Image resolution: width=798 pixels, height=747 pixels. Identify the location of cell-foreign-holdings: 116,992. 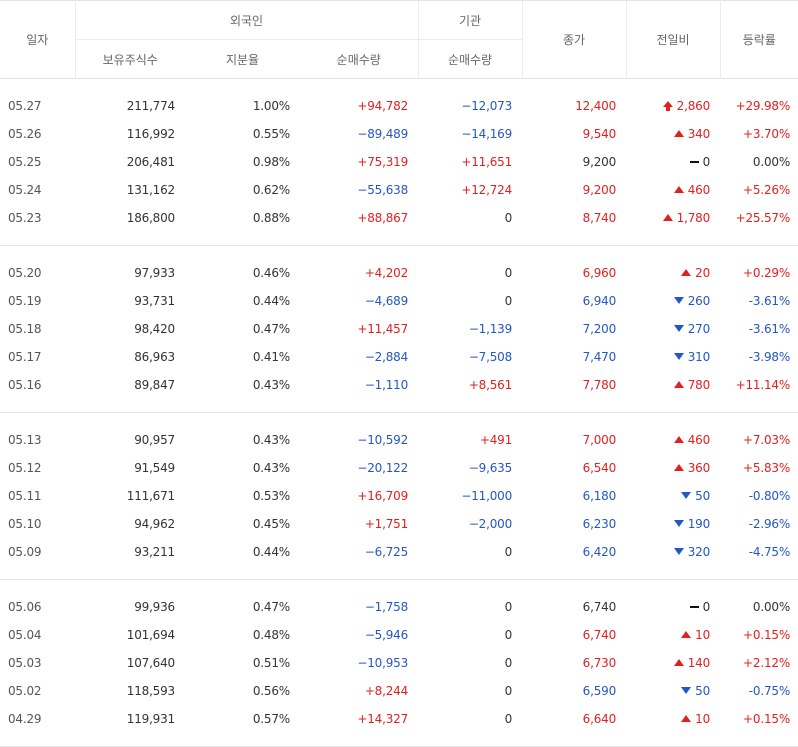
(150, 134).